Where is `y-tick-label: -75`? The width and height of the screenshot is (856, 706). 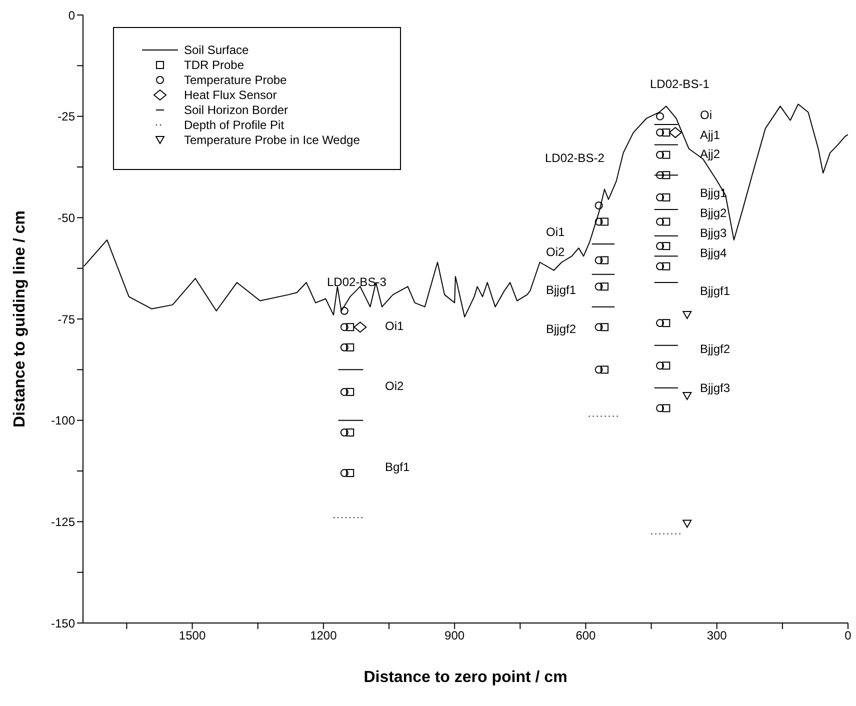
y-tick-label: -75 is located at coordinates (67, 319).